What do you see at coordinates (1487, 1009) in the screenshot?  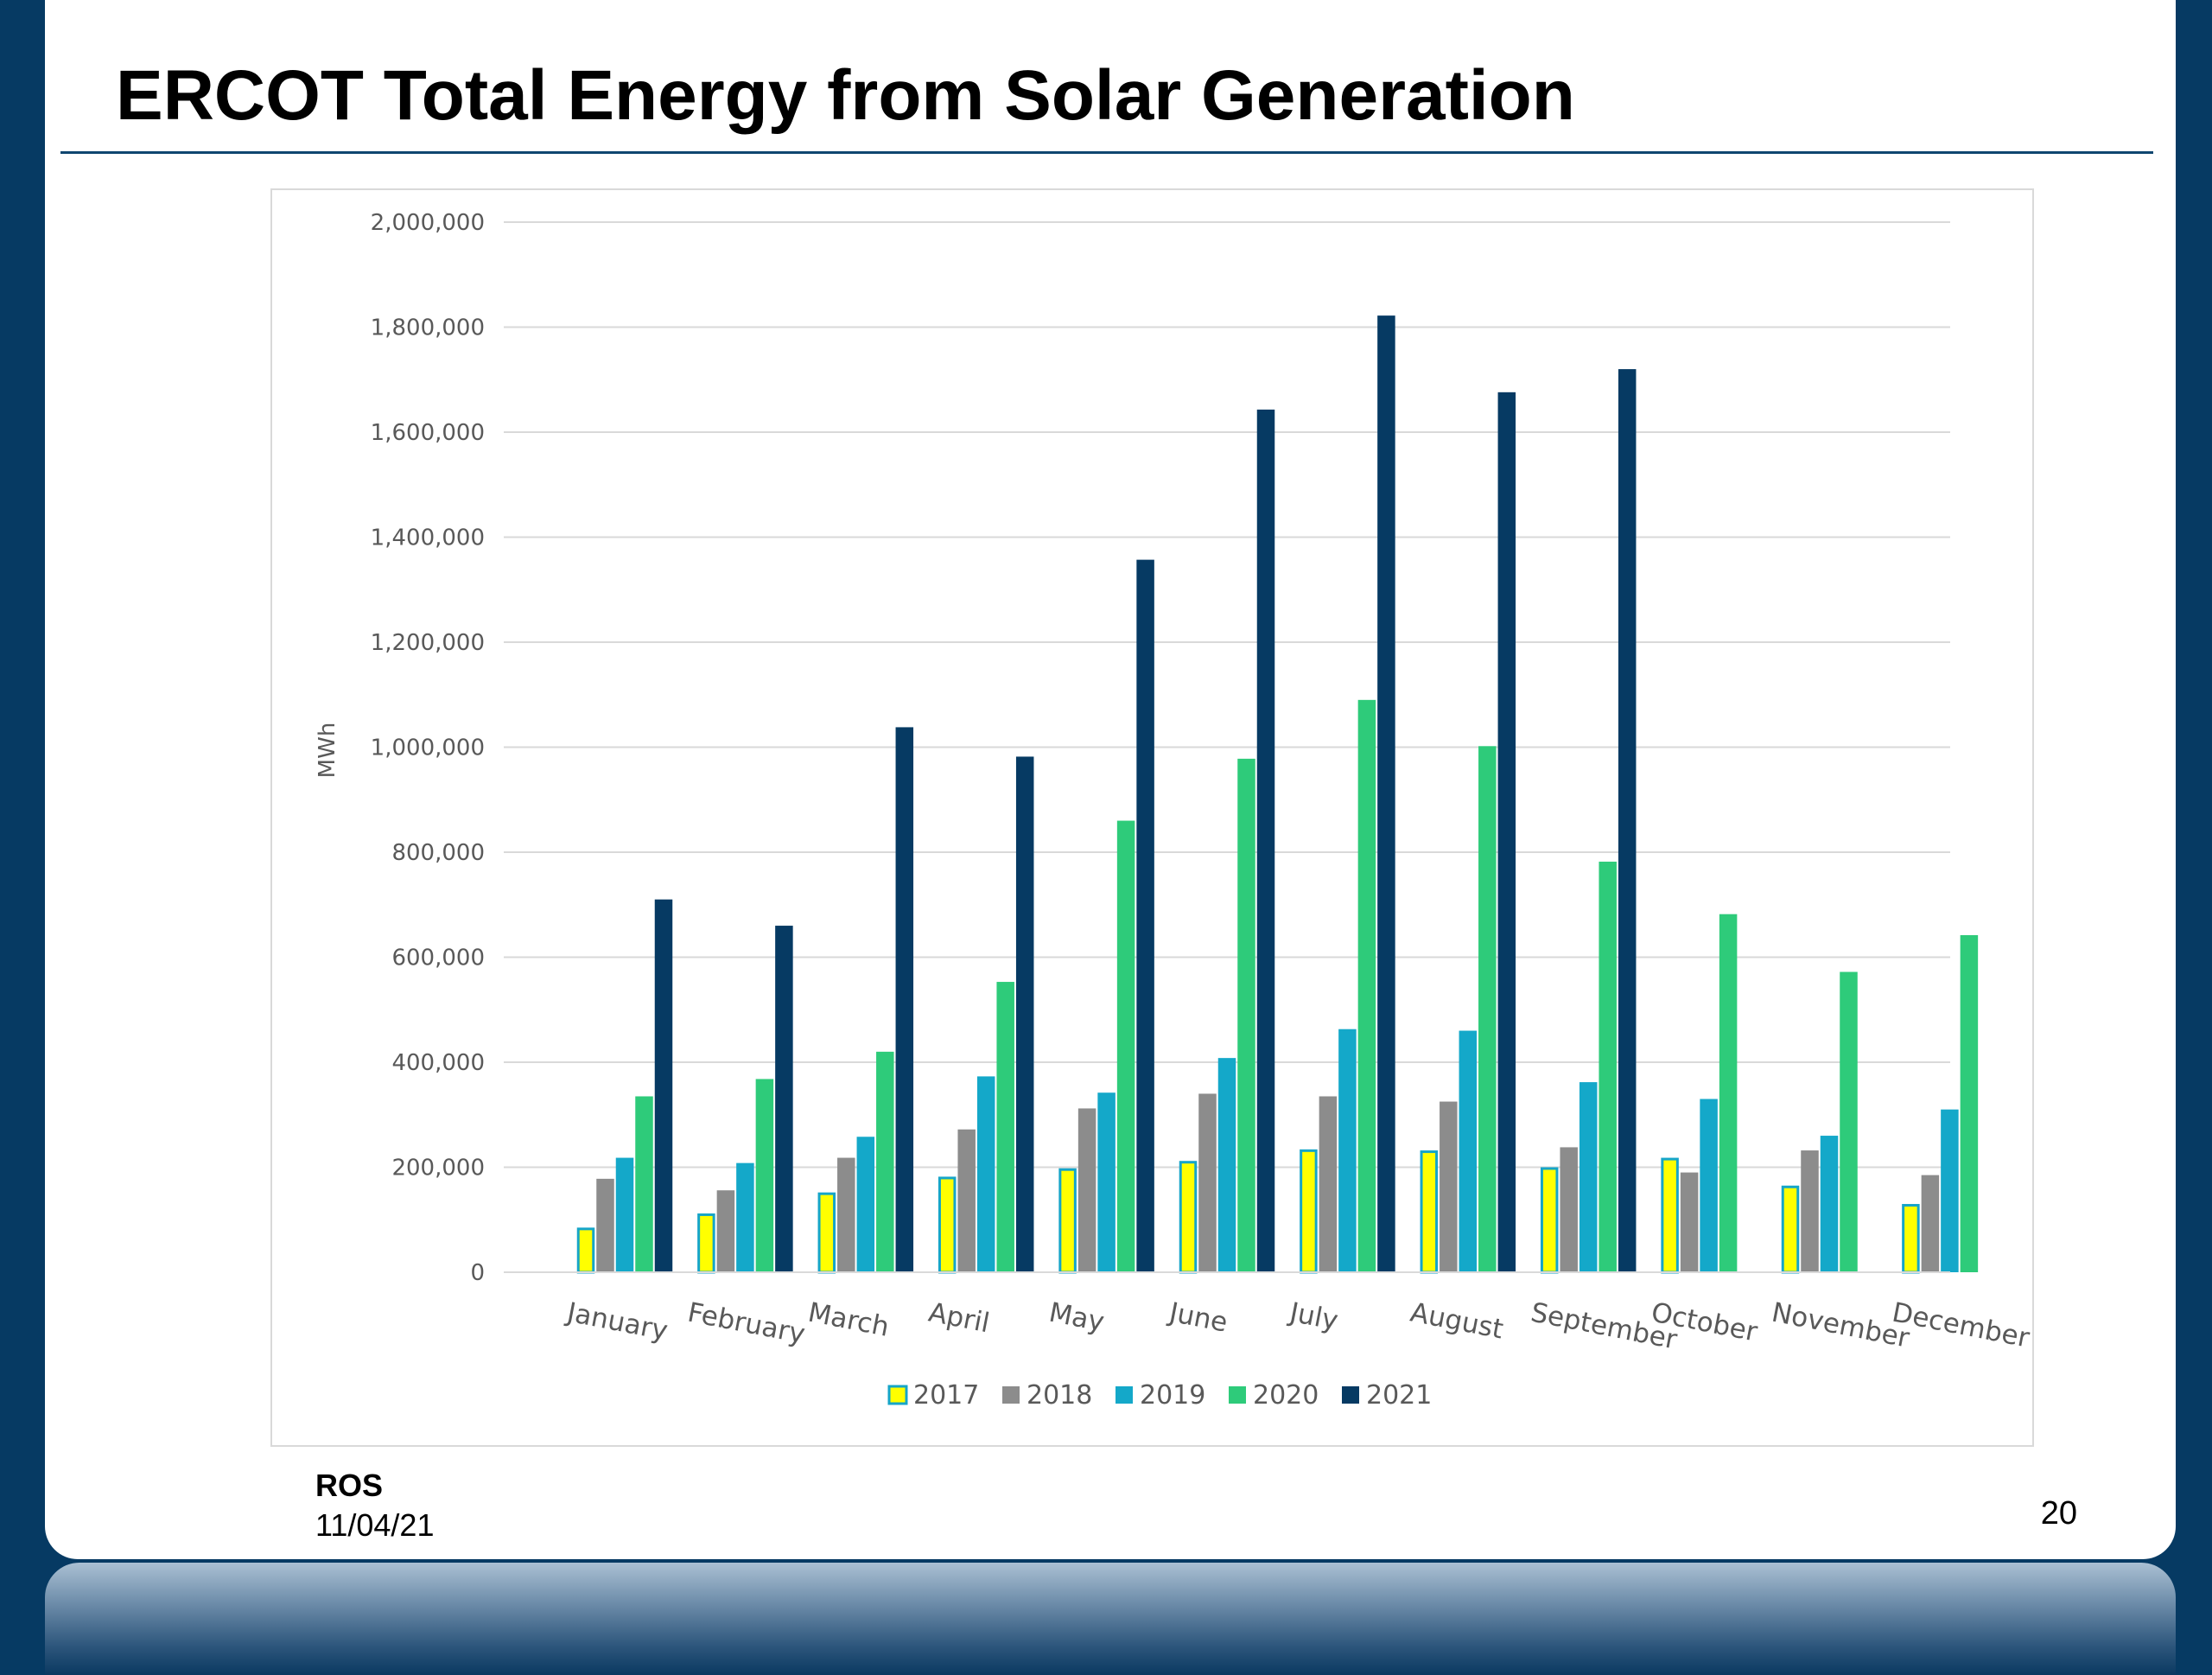 I see `bar-2020-august` at bounding box center [1487, 1009].